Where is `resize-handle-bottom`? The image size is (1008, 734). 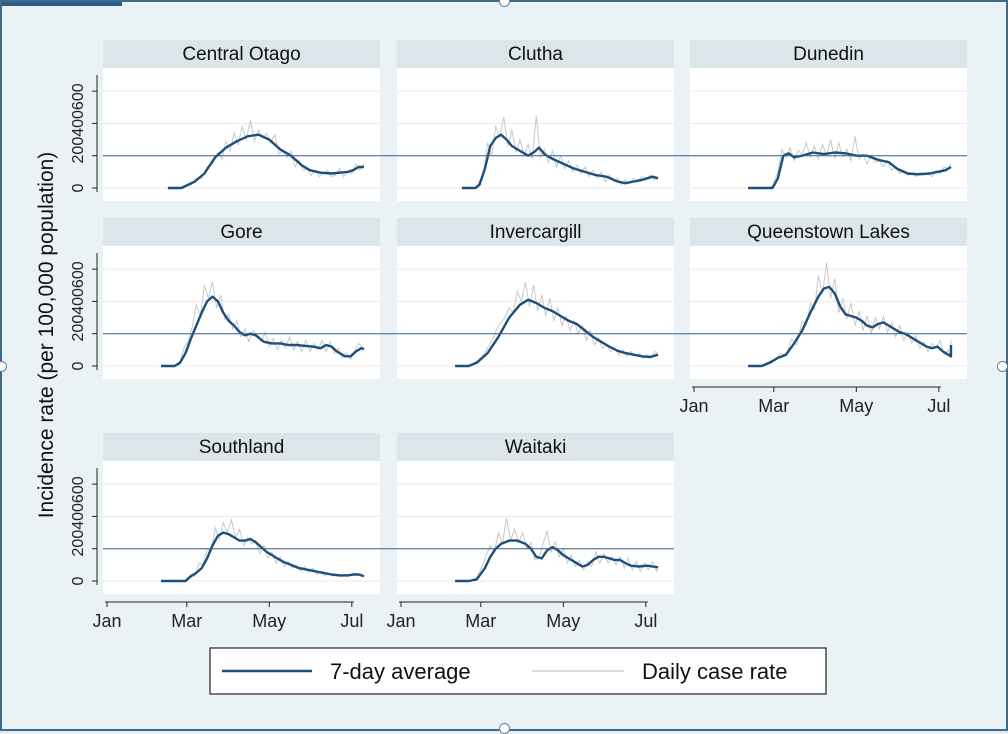
resize-handle-bottom is located at coordinates (504, 728).